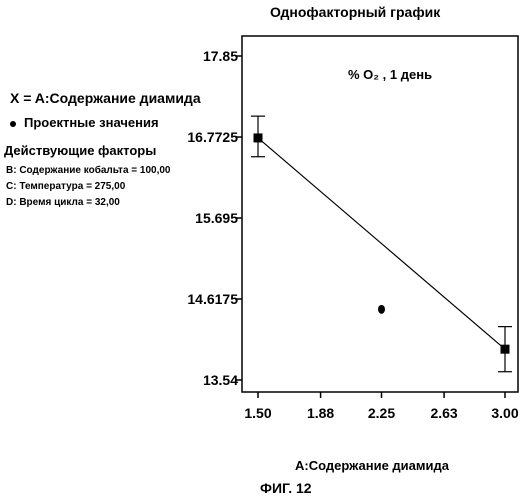 The height and width of the screenshot is (500, 529). What do you see at coordinates (212, 299) in the screenshot?
I see `y-tick-label: 14.6175` at bounding box center [212, 299].